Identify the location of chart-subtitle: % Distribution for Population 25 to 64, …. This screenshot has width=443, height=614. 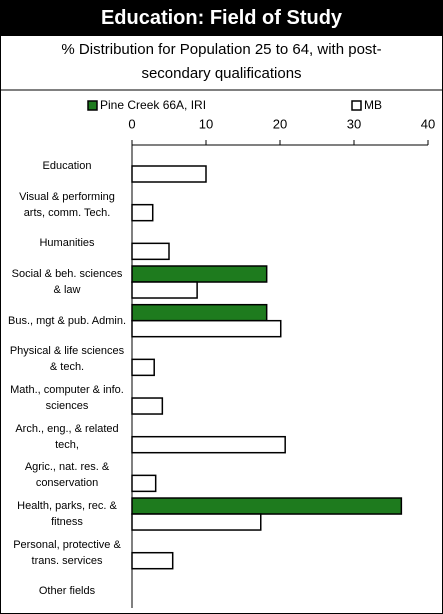
(221, 61).